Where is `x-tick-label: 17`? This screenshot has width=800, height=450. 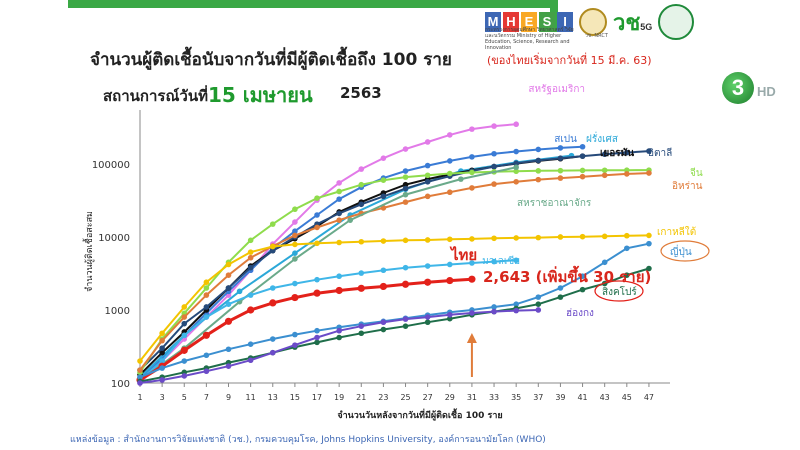
x-tick-label: 17 is located at coordinates (317, 397).